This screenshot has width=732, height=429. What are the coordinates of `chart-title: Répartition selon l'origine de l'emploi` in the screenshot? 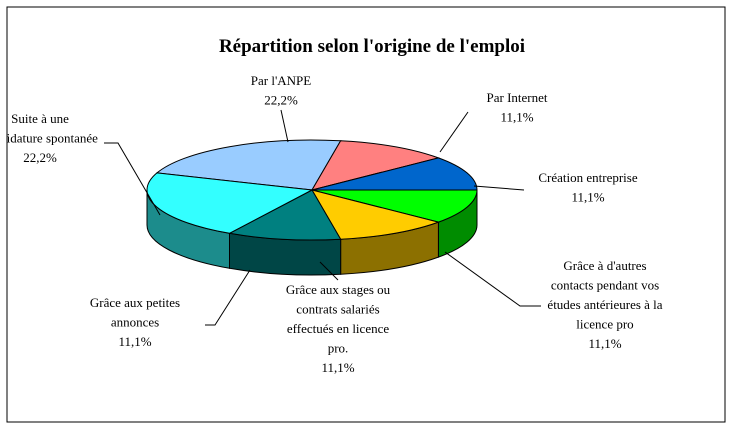 It's located at (372, 46).